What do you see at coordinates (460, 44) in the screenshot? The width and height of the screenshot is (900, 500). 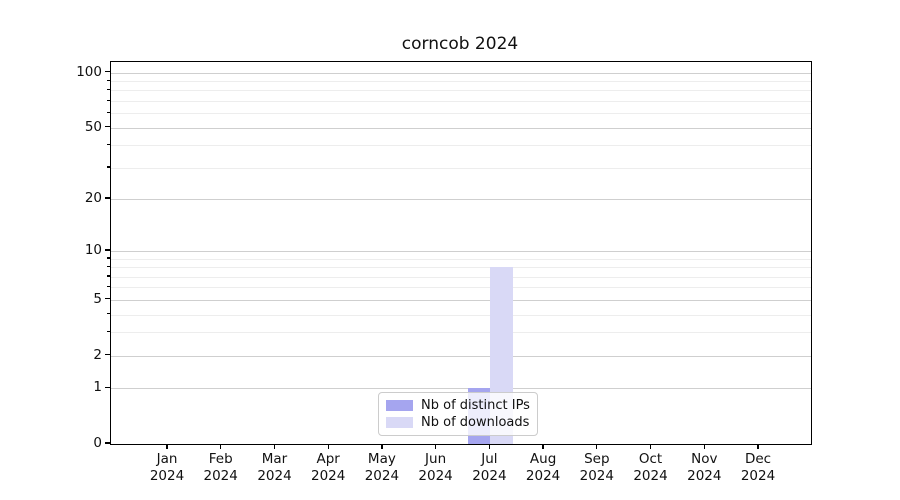 I see `chart-title: corncob 2024` at bounding box center [460, 44].